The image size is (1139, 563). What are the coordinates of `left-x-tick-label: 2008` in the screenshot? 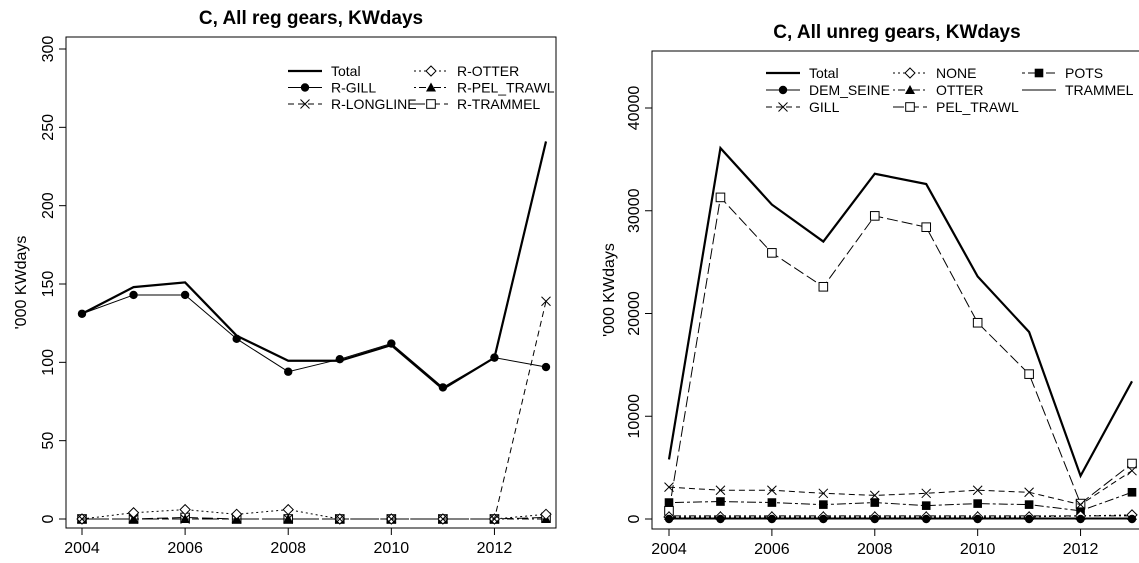 It's located at (288, 548).